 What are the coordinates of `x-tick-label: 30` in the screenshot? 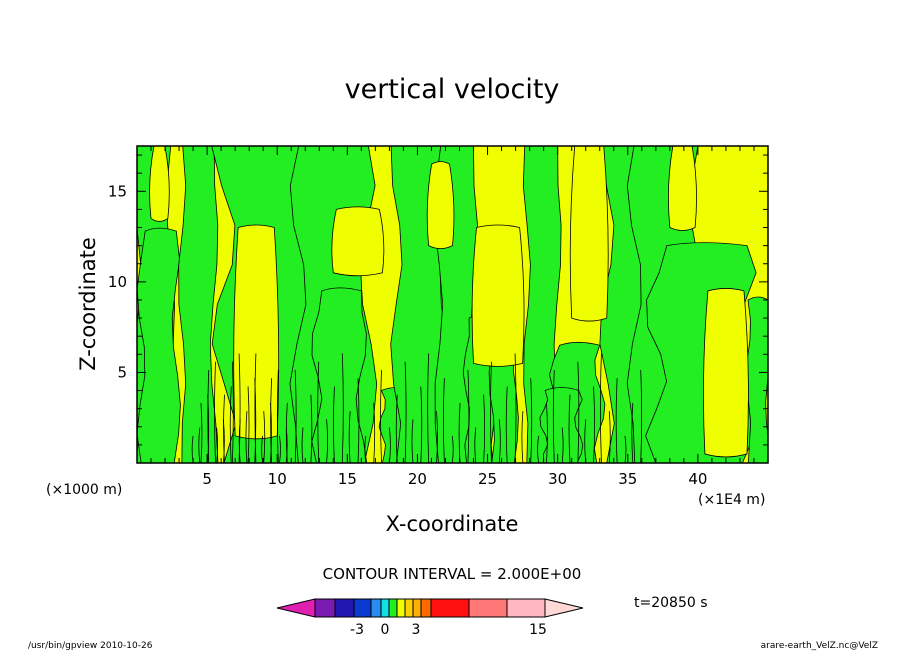 It's located at (557, 479).